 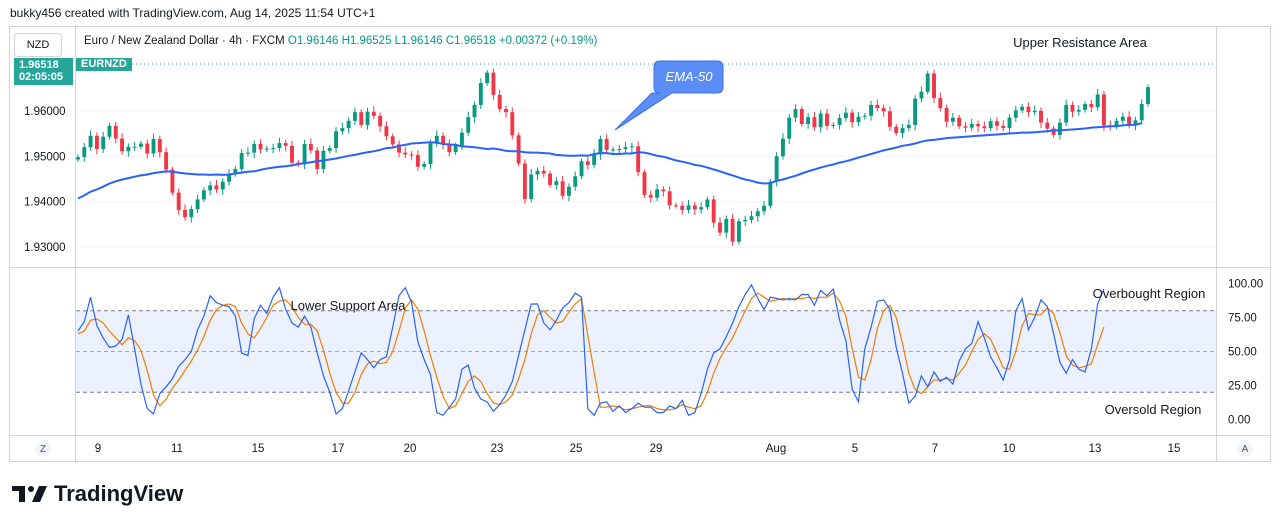 What do you see at coordinates (38, 45) in the screenshot?
I see `currency-label: NZD` at bounding box center [38, 45].